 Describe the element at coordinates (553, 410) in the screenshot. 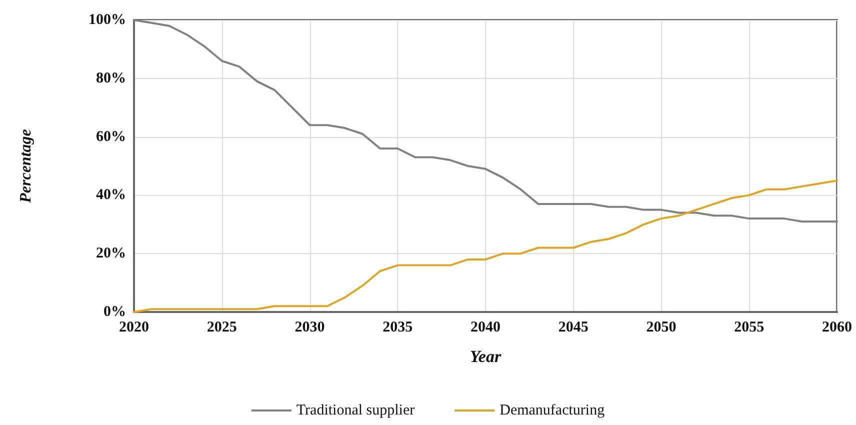

I see `legend-label: Demanufacturing` at that location.